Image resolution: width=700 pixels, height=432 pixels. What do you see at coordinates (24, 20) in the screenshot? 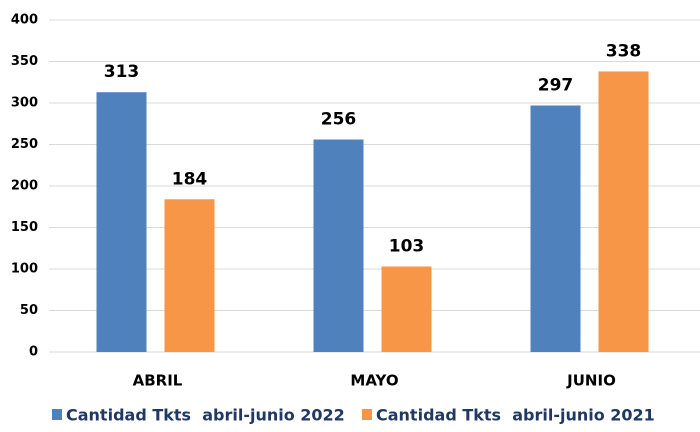
I see `y-tick-label: 400` at bounding box center [24, 20].